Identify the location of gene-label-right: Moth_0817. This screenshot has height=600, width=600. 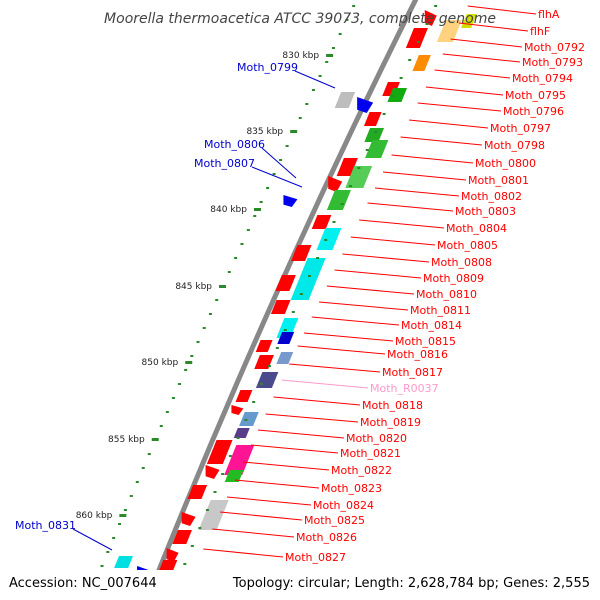
(412, 372).